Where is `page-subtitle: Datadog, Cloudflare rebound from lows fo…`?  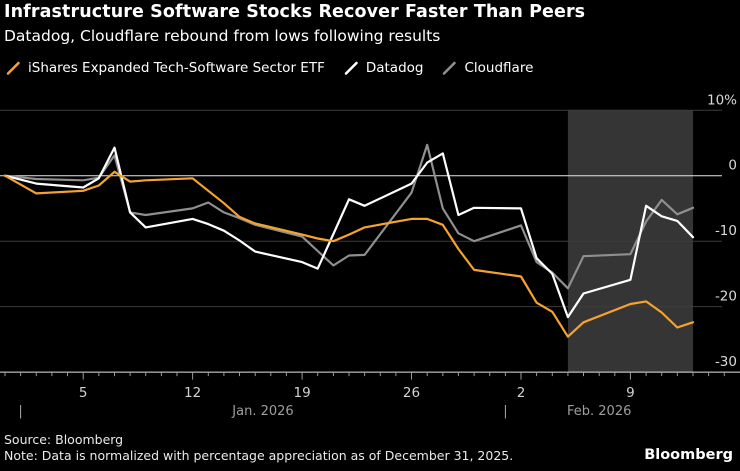 page-subtitle: Datadog, Cloudflare rebound from lows fo… is located at coordinates (222, 36).